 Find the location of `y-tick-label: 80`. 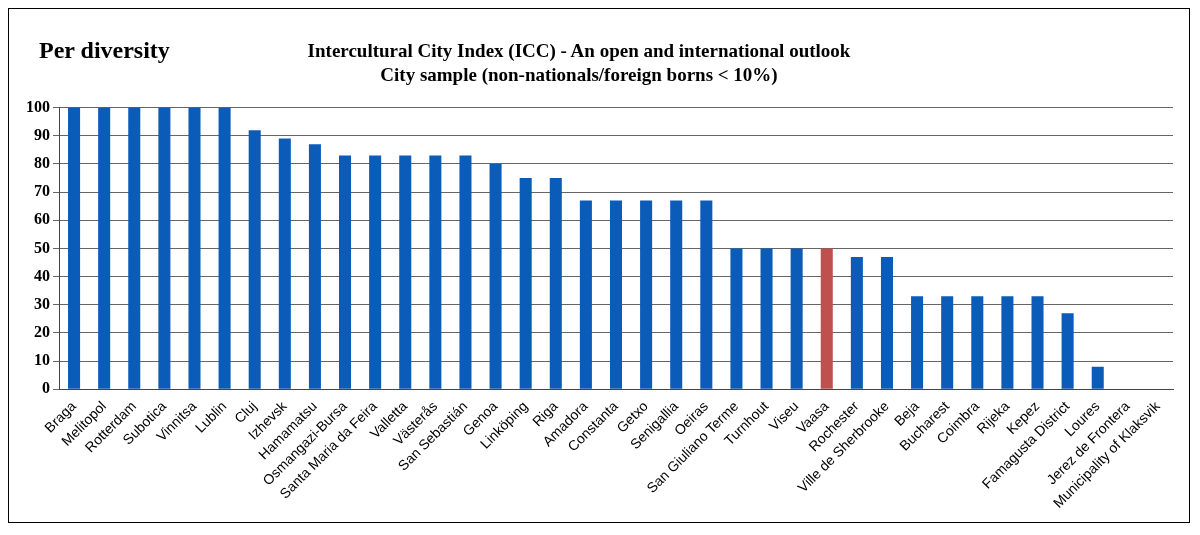

y-tick-label: 80 is located at coordinates (42, 163).